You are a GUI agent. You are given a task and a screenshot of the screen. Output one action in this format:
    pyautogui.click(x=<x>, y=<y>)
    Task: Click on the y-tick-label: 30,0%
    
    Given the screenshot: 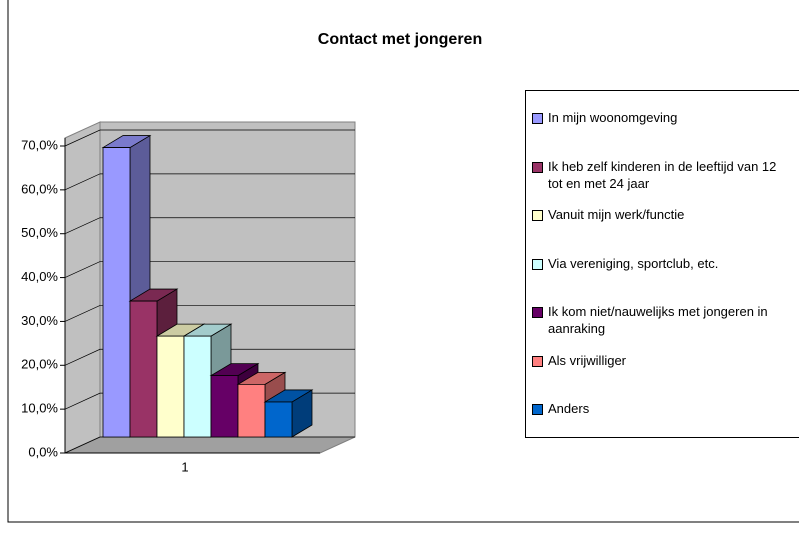 What is the action you would take?
    pyautogui.click(x=39, y=320)
    